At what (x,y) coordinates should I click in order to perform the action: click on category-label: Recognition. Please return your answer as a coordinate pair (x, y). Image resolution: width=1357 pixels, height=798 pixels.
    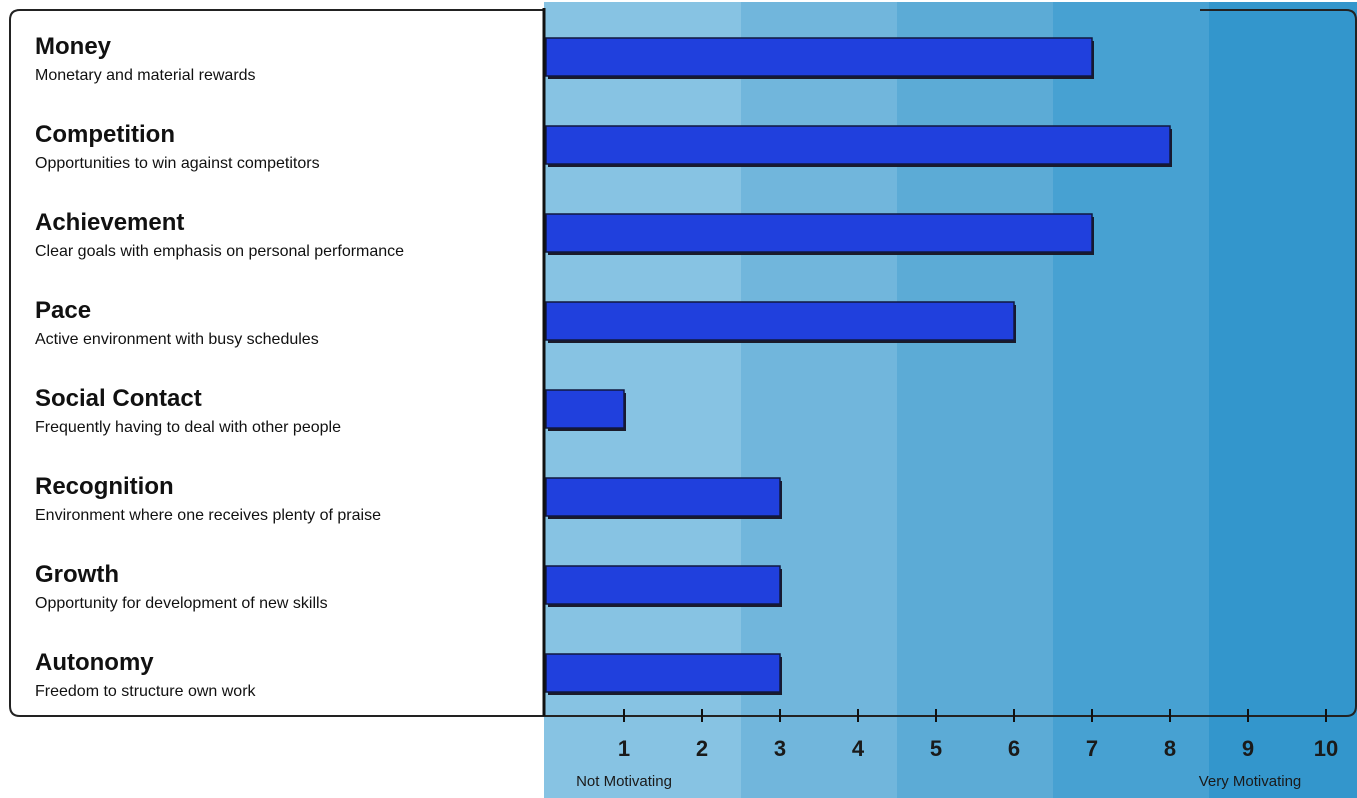
    Looking at the image, I should click on (104, 486).